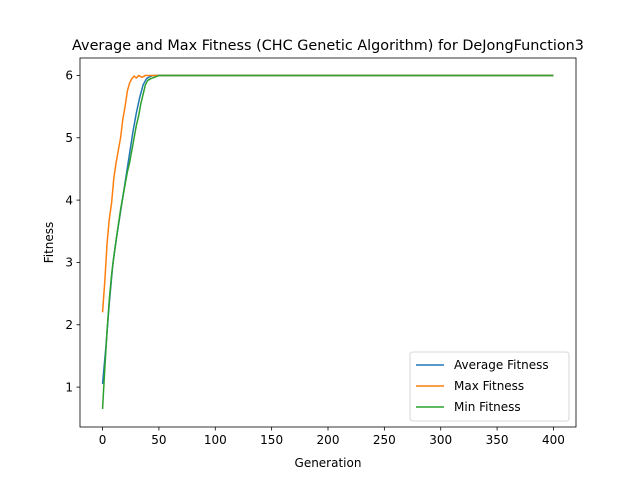 The image size is (640, 480). I want to click on x-axis-ticks: 0 50 100 150 200 250 300 350 400, so click(332, 437).